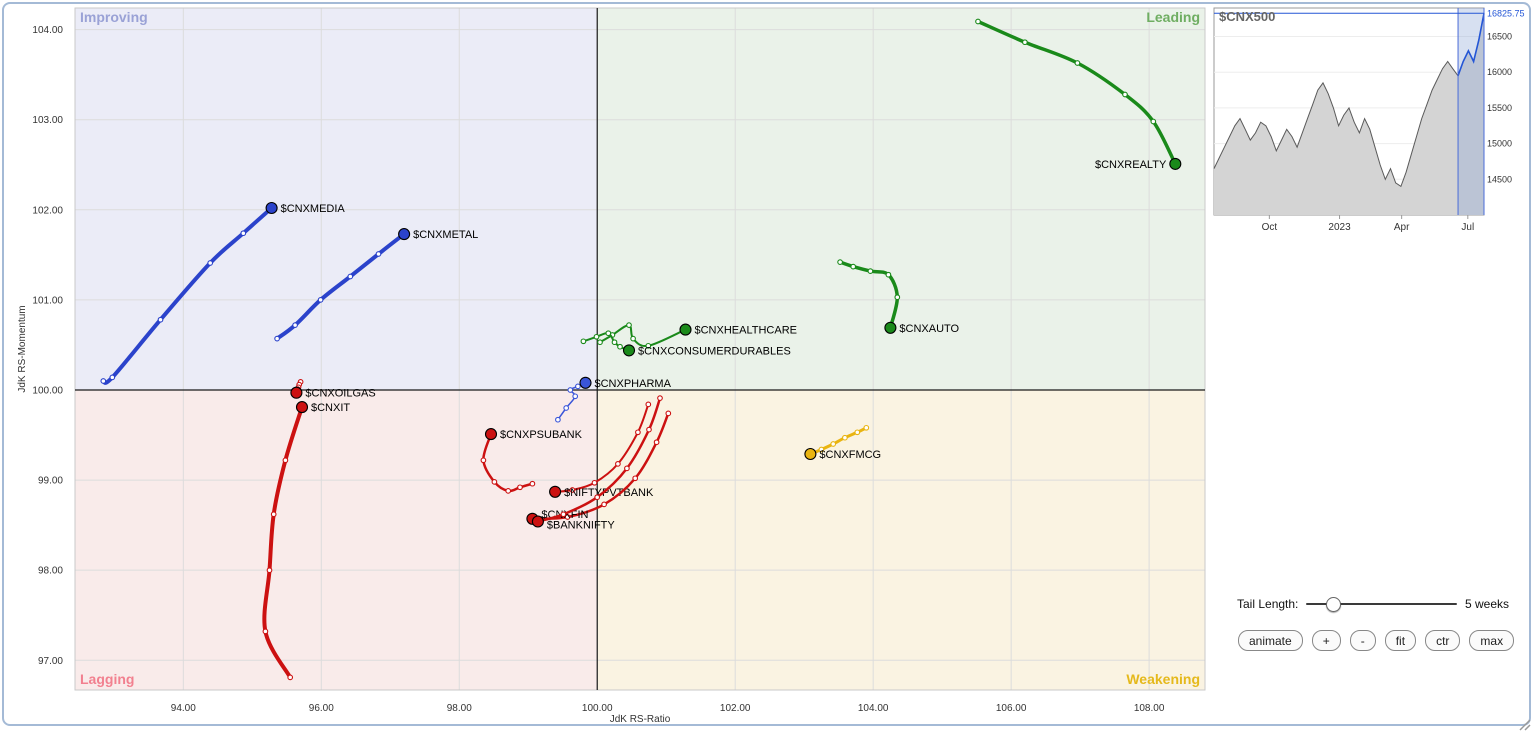 The height and width of the screenshot is (733, 1533). What do you see at coordinates (1270, 640) in the screenshot?
I see `animate-button: animate` at bounding box center [1270, 640].